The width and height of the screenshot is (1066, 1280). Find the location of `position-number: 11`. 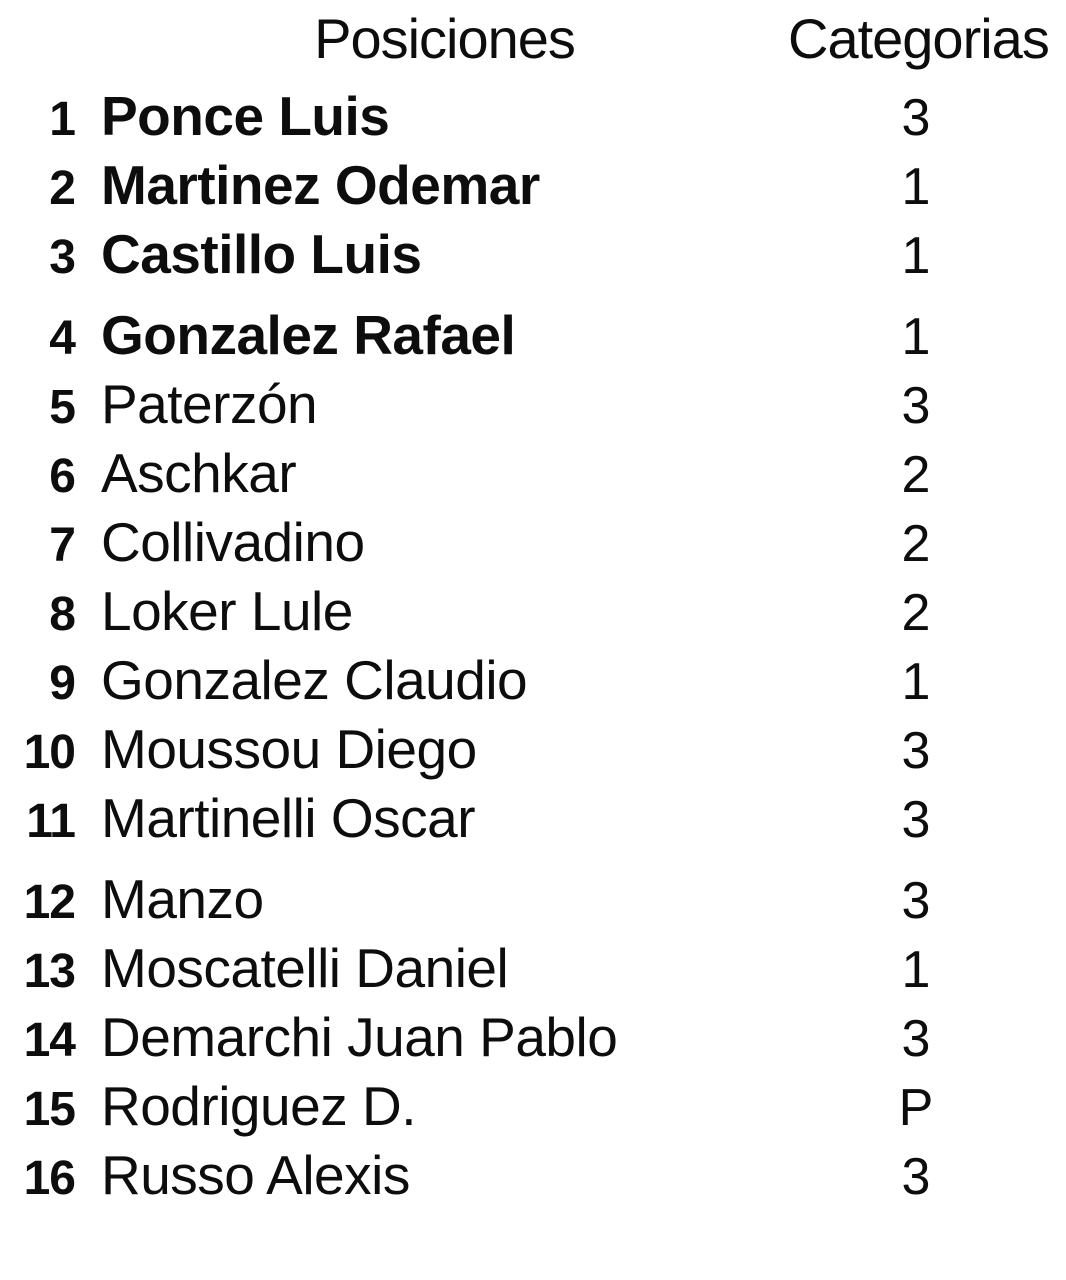

position-number: 11 is located at coordinates (51, 821).